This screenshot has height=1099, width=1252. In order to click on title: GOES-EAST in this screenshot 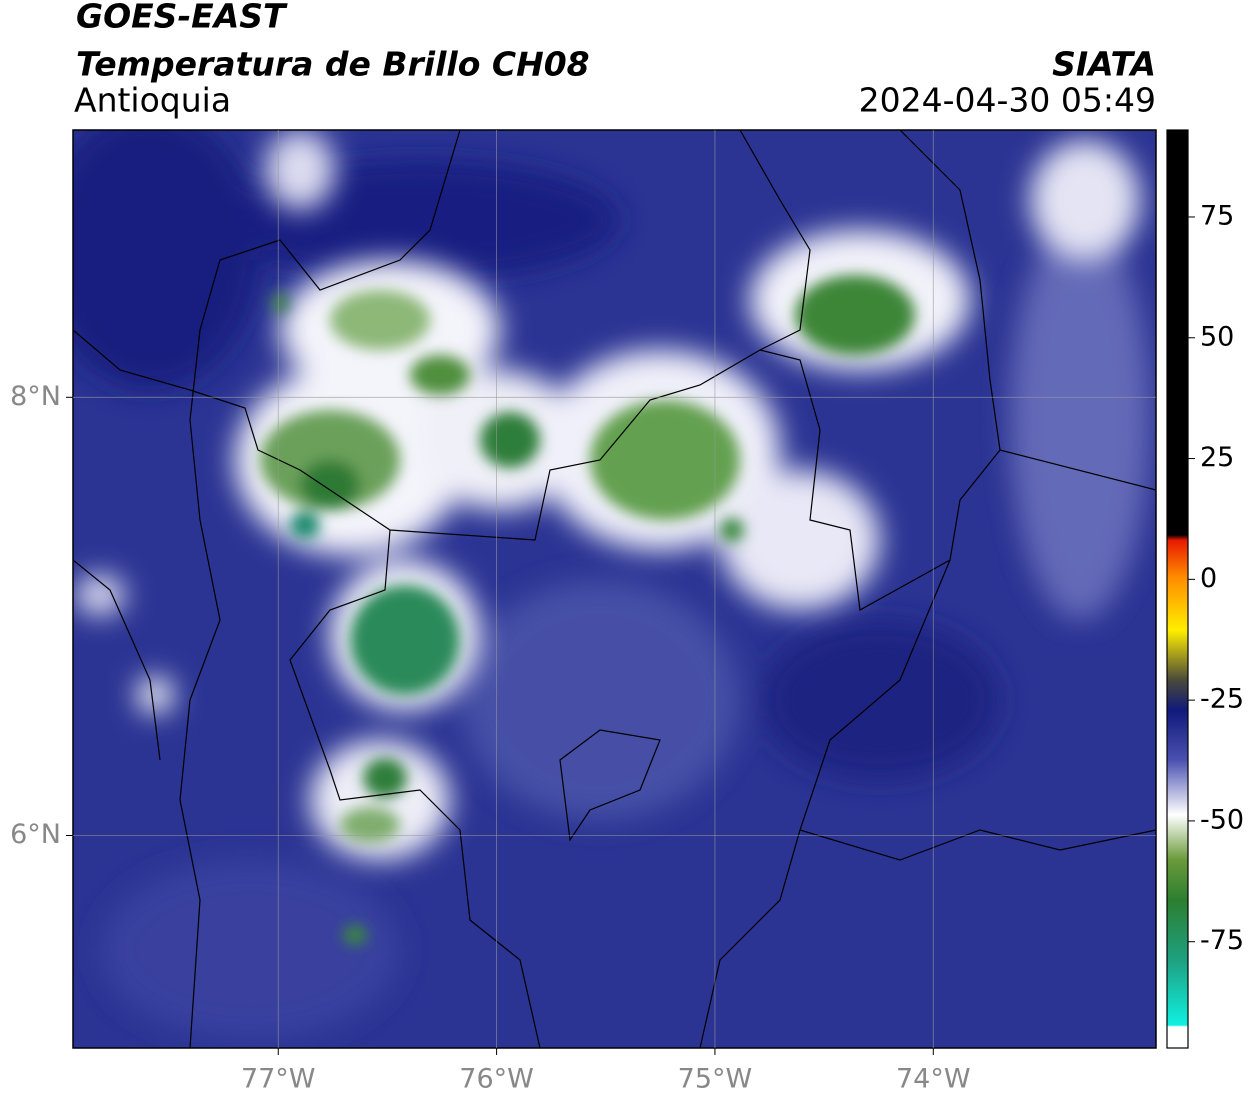, I will do `click(182, 18)`.